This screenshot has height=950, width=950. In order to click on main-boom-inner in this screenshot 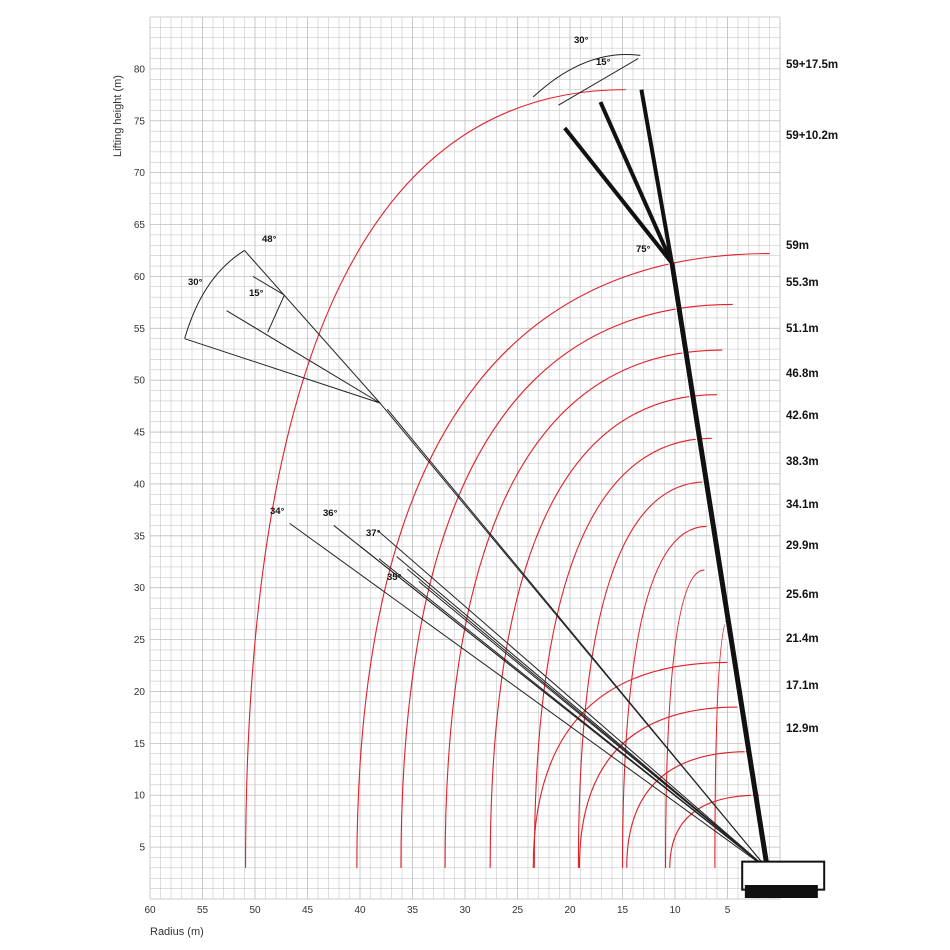, I will do `click(716, 566)`.